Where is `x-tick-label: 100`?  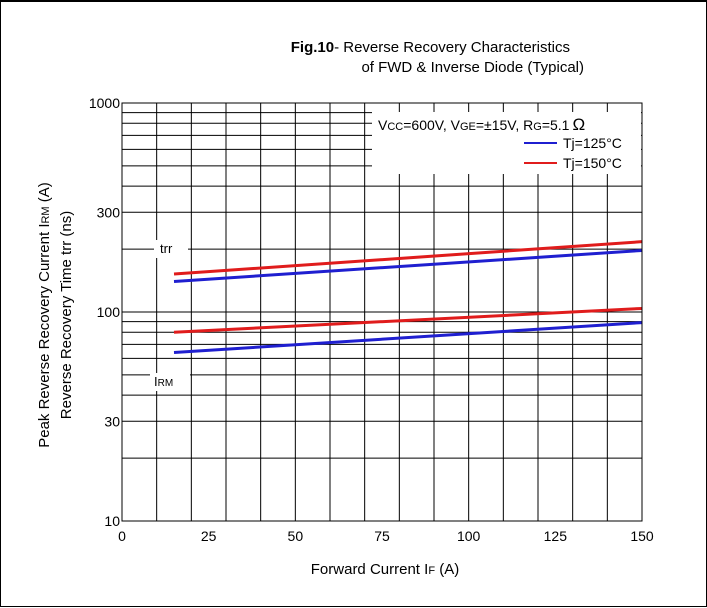
x-tick-label: 100 is located at coordinates (469, 536).